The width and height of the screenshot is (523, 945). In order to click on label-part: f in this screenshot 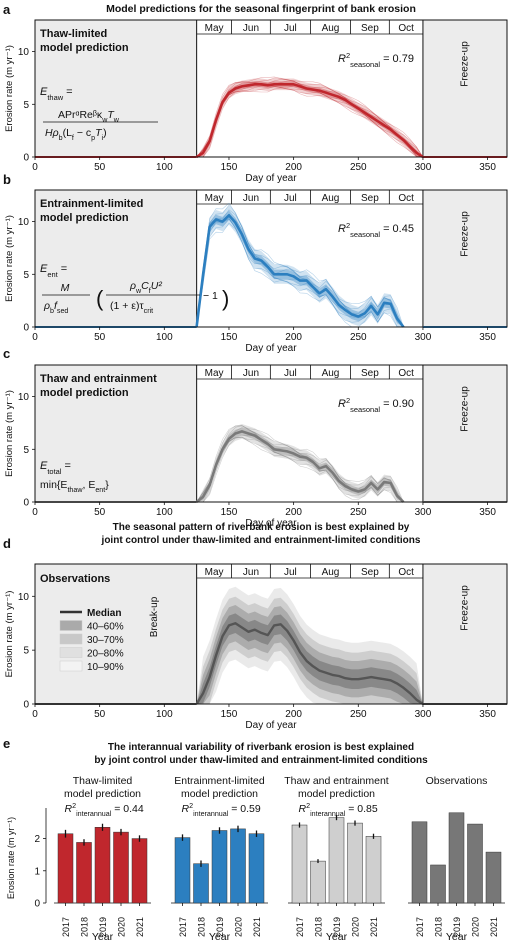, I will do `click(56, 306)`.